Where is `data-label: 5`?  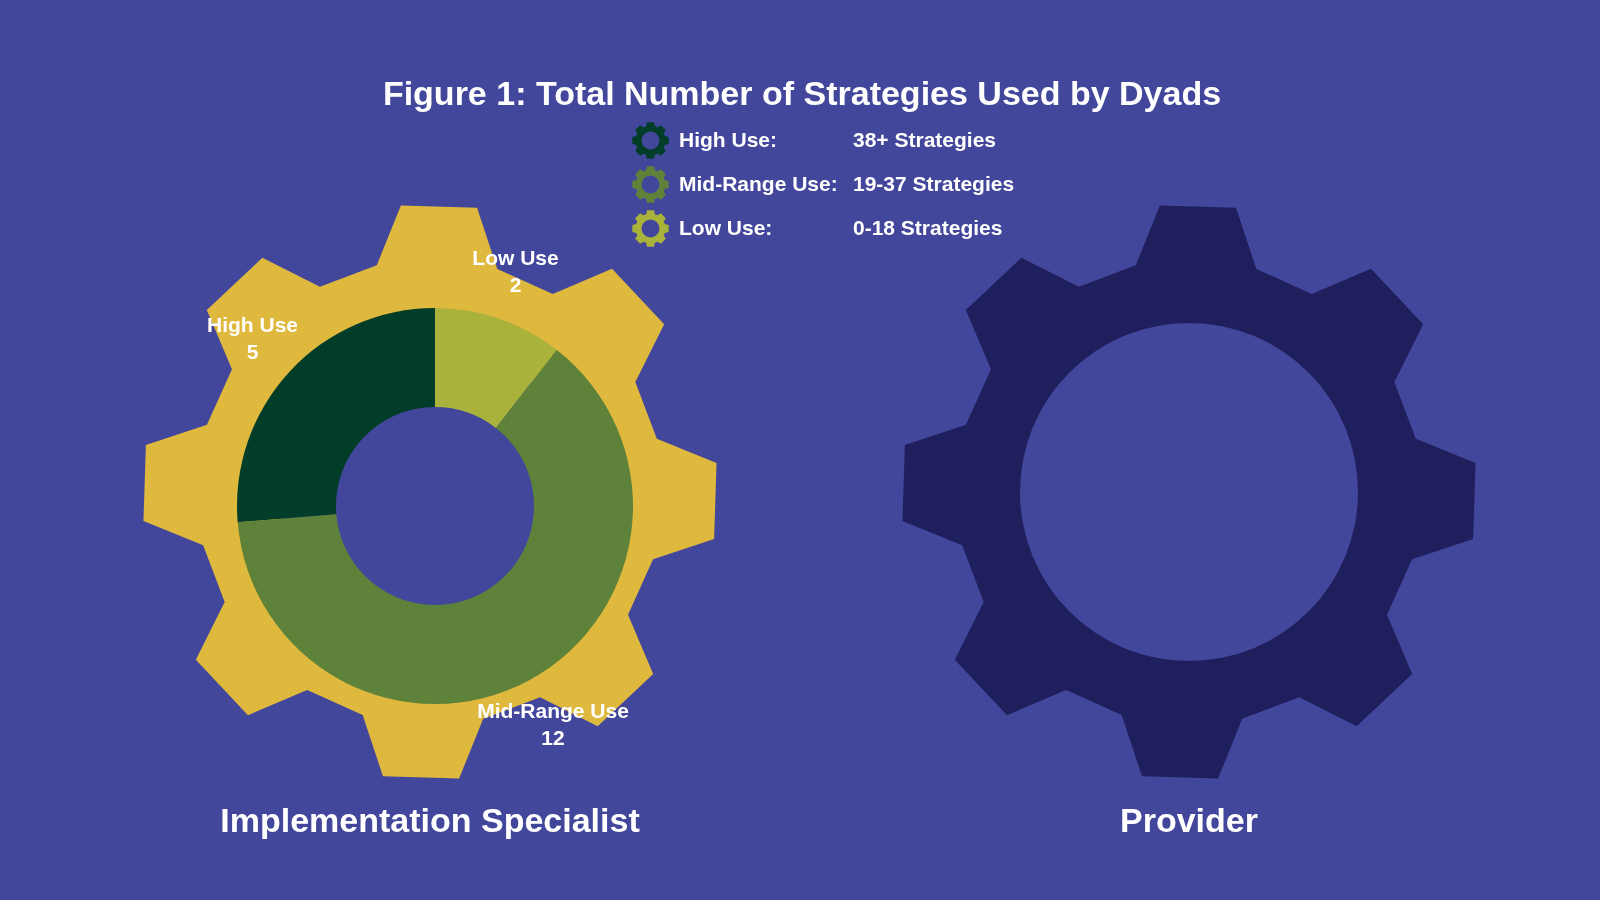
data-label: 5 is located at coordinates (252, 351).